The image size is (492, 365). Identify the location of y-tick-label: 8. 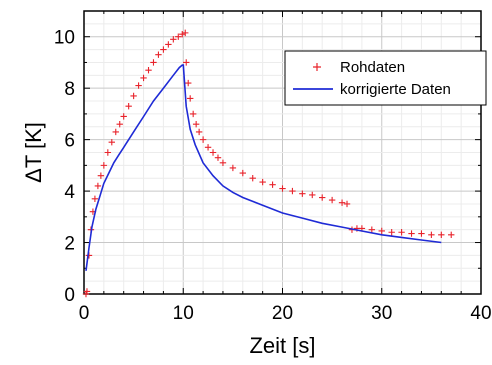
(69, 89).